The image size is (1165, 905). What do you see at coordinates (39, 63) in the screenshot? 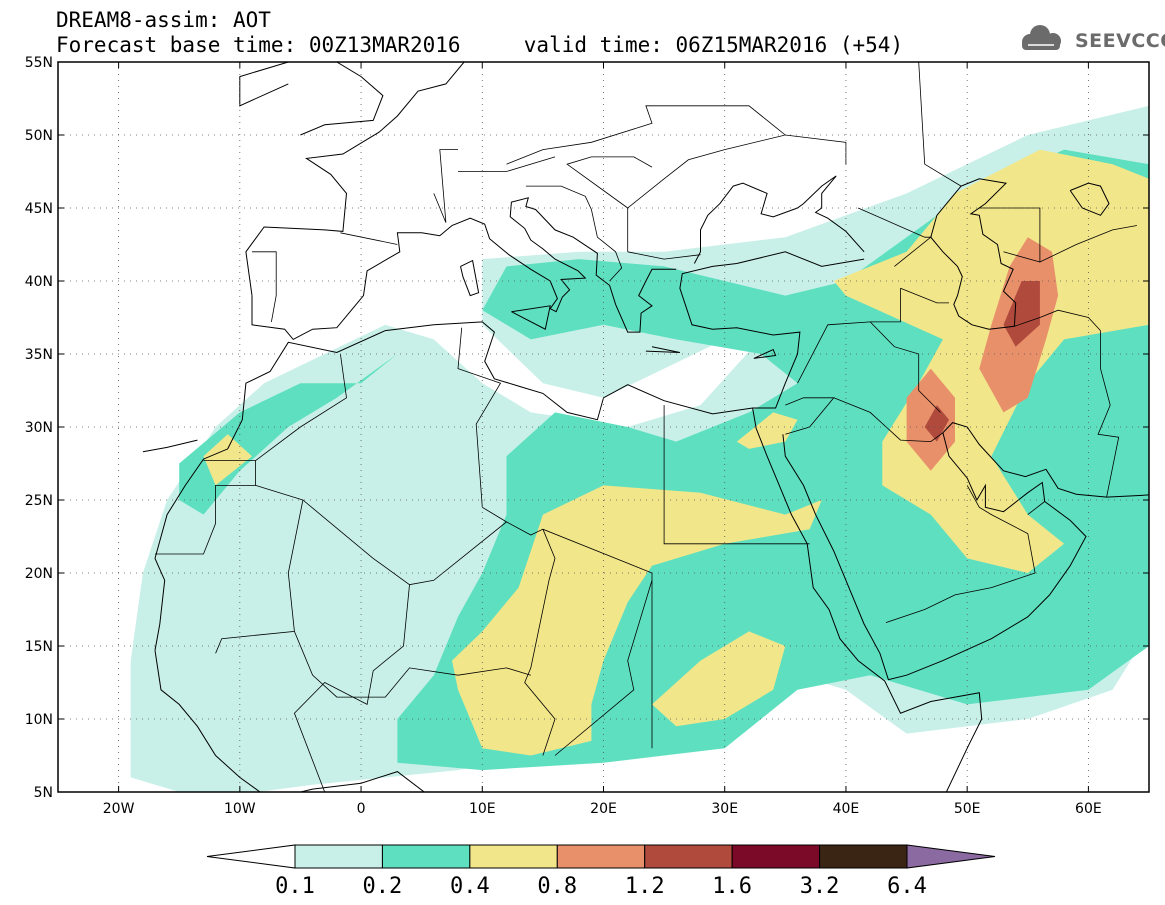
I see `y-tick-label: 55N` at bounding box center [39, 63].